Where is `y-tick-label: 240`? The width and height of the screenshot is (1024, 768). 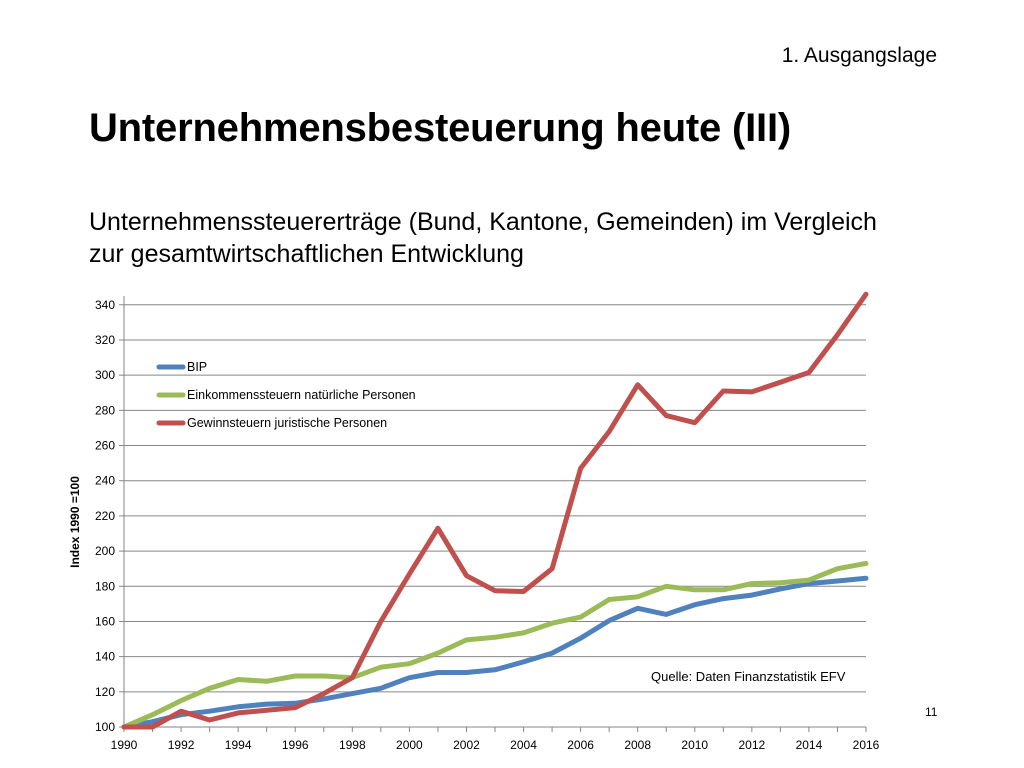
y-tick-label: 240 is located at coordinates (105, 481).